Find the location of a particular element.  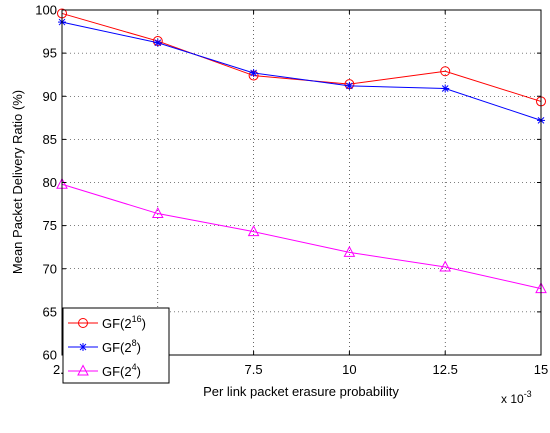

y-tick-label: 85 is located at coordinates (50, 139).